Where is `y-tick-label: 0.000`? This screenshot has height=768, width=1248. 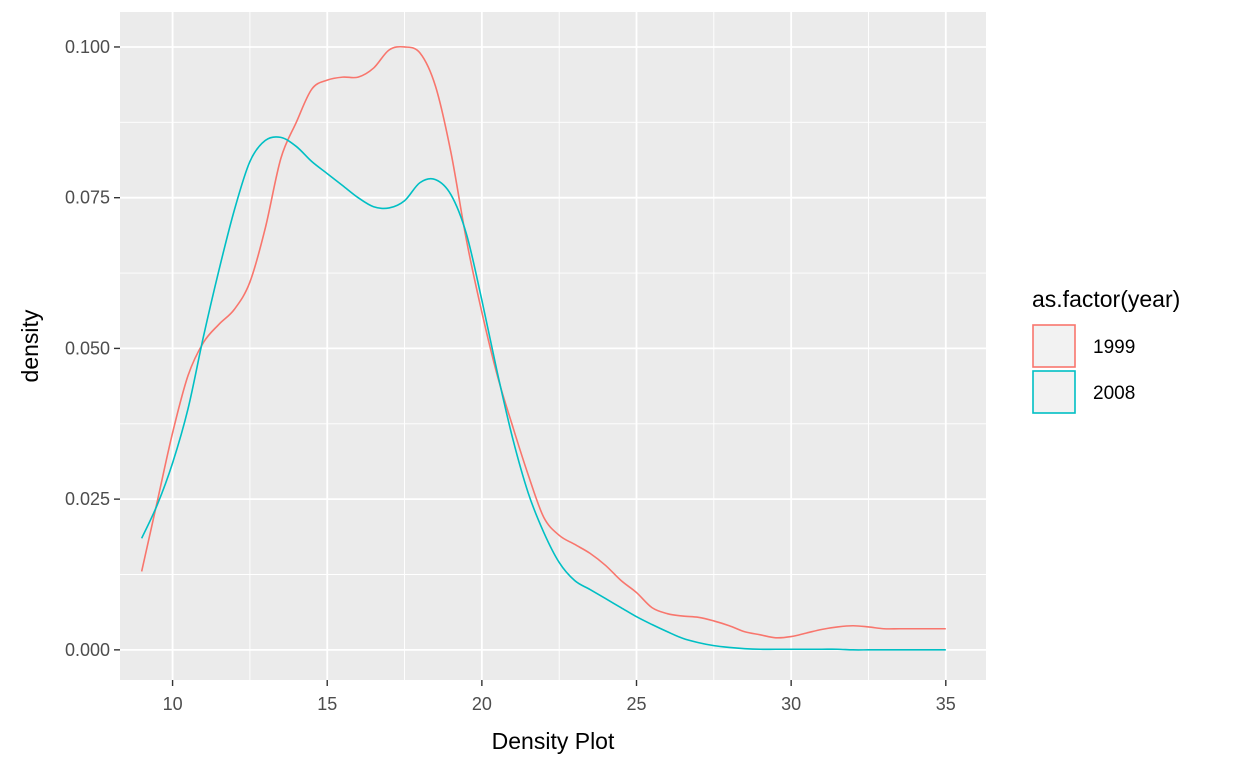 y-tick-label: 0.000 is located at coordinates (87, 650).